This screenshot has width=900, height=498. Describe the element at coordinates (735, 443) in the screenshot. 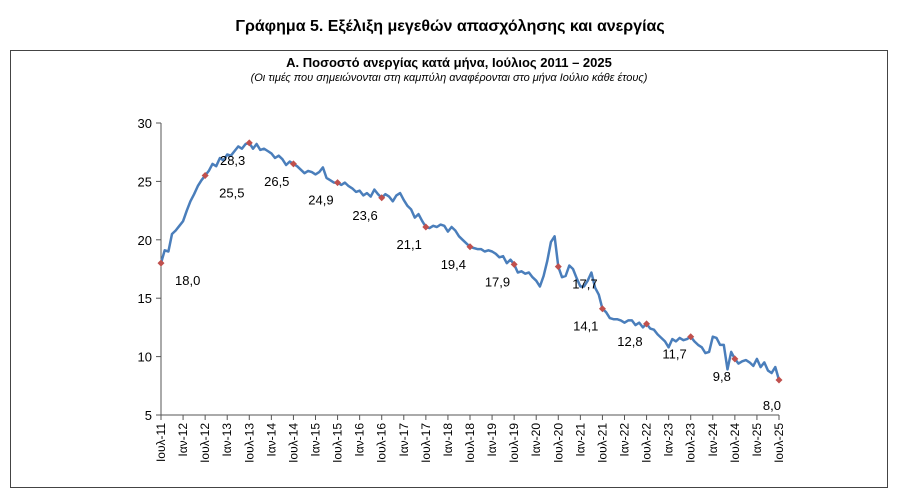

I see `x-tick-label: Ιουλ-24` at that location.